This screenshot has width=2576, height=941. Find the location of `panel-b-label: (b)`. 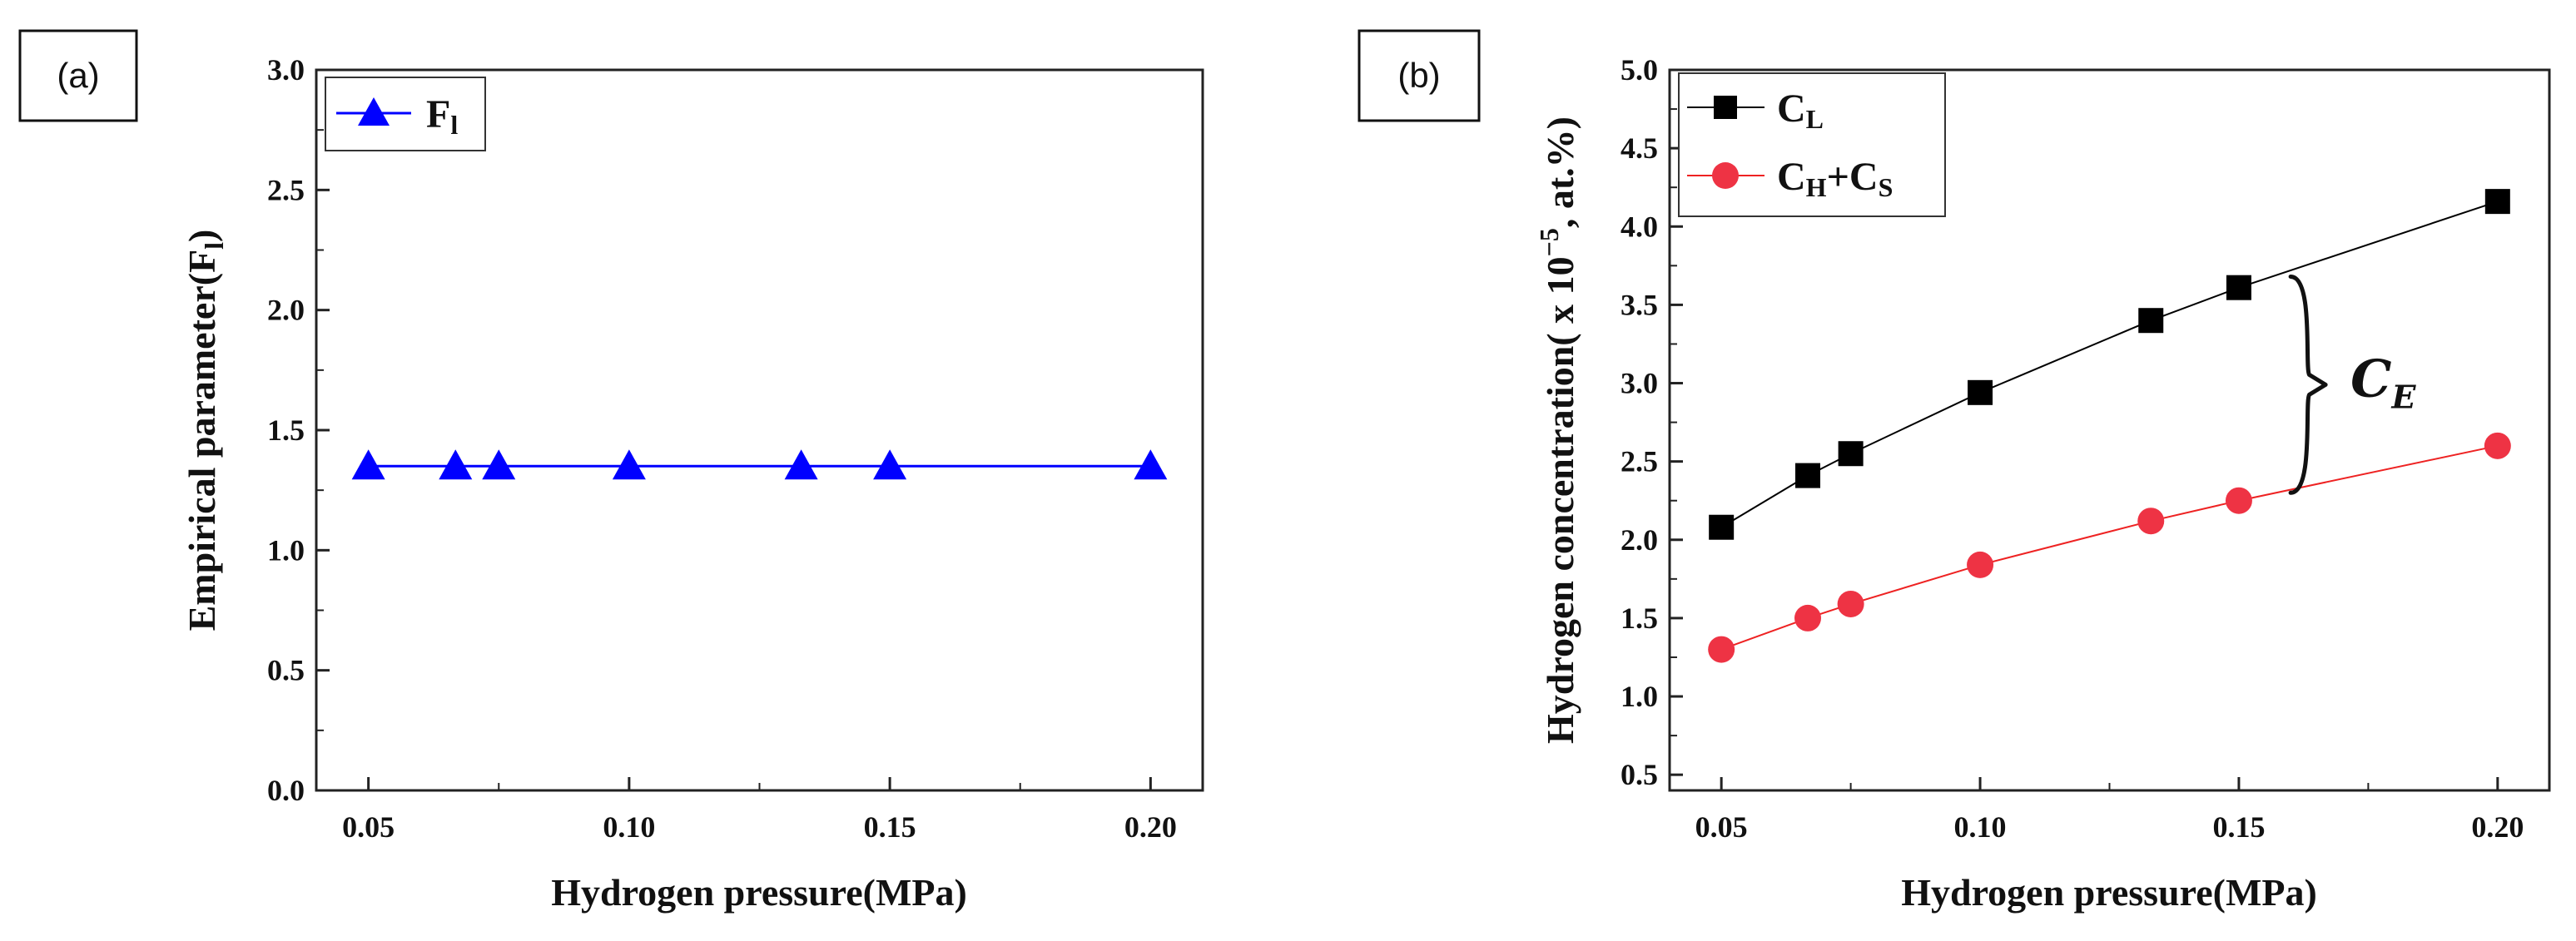

panel-b-label: (b) is located at coordinates (1418, 75).